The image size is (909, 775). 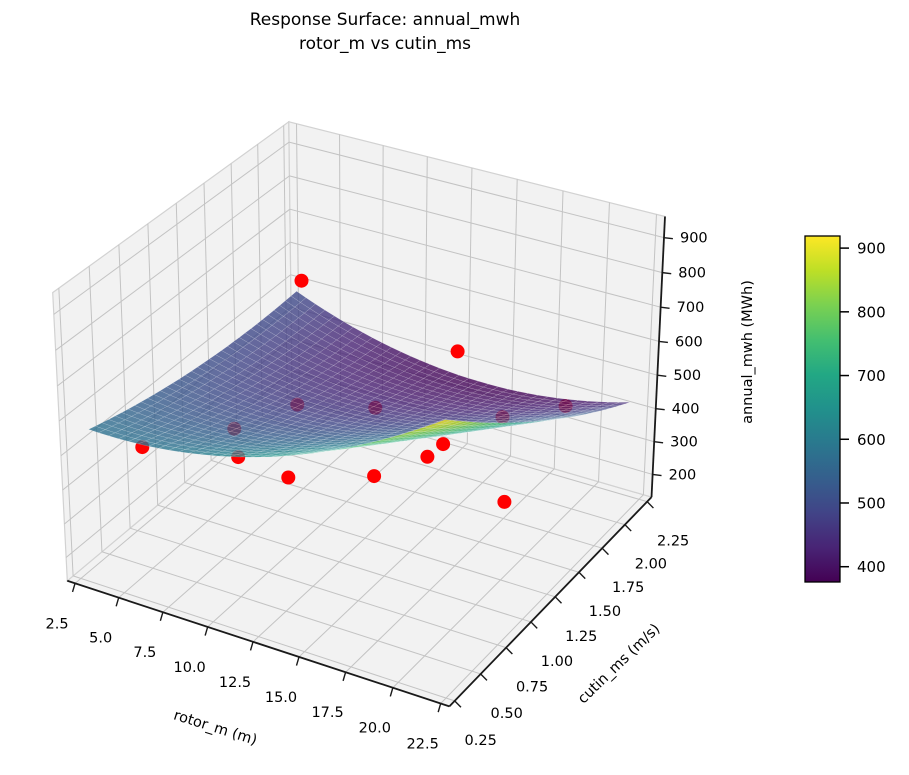 What do you see at coordinates (683, 475) in the screenshot?
I see `z-axis-tick-label: 200` at bounding box center [683, 475].